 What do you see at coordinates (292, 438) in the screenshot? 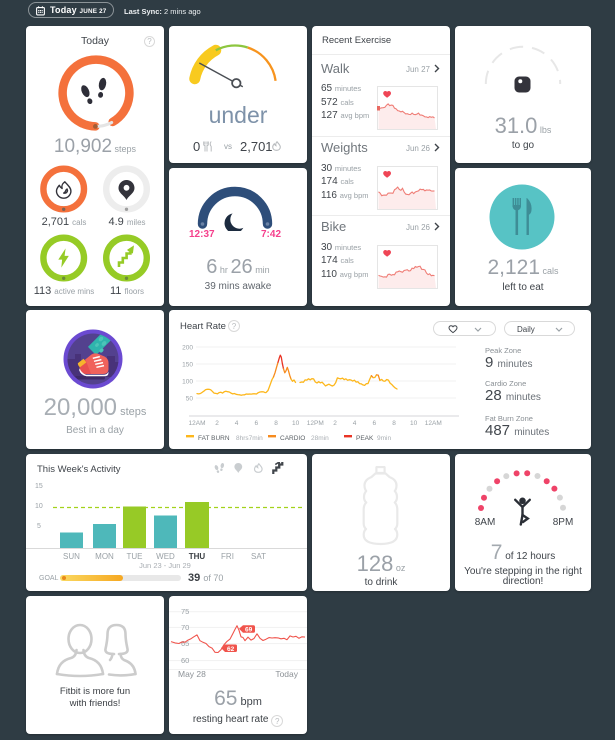
I see `svg-text: CARDIO` at bounding box center [292, 438].